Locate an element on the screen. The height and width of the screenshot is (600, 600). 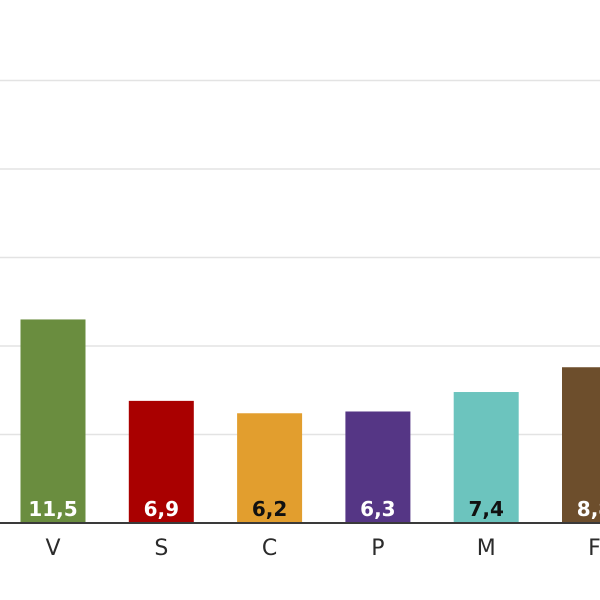
bar-m is located at coordinates (486, 457).